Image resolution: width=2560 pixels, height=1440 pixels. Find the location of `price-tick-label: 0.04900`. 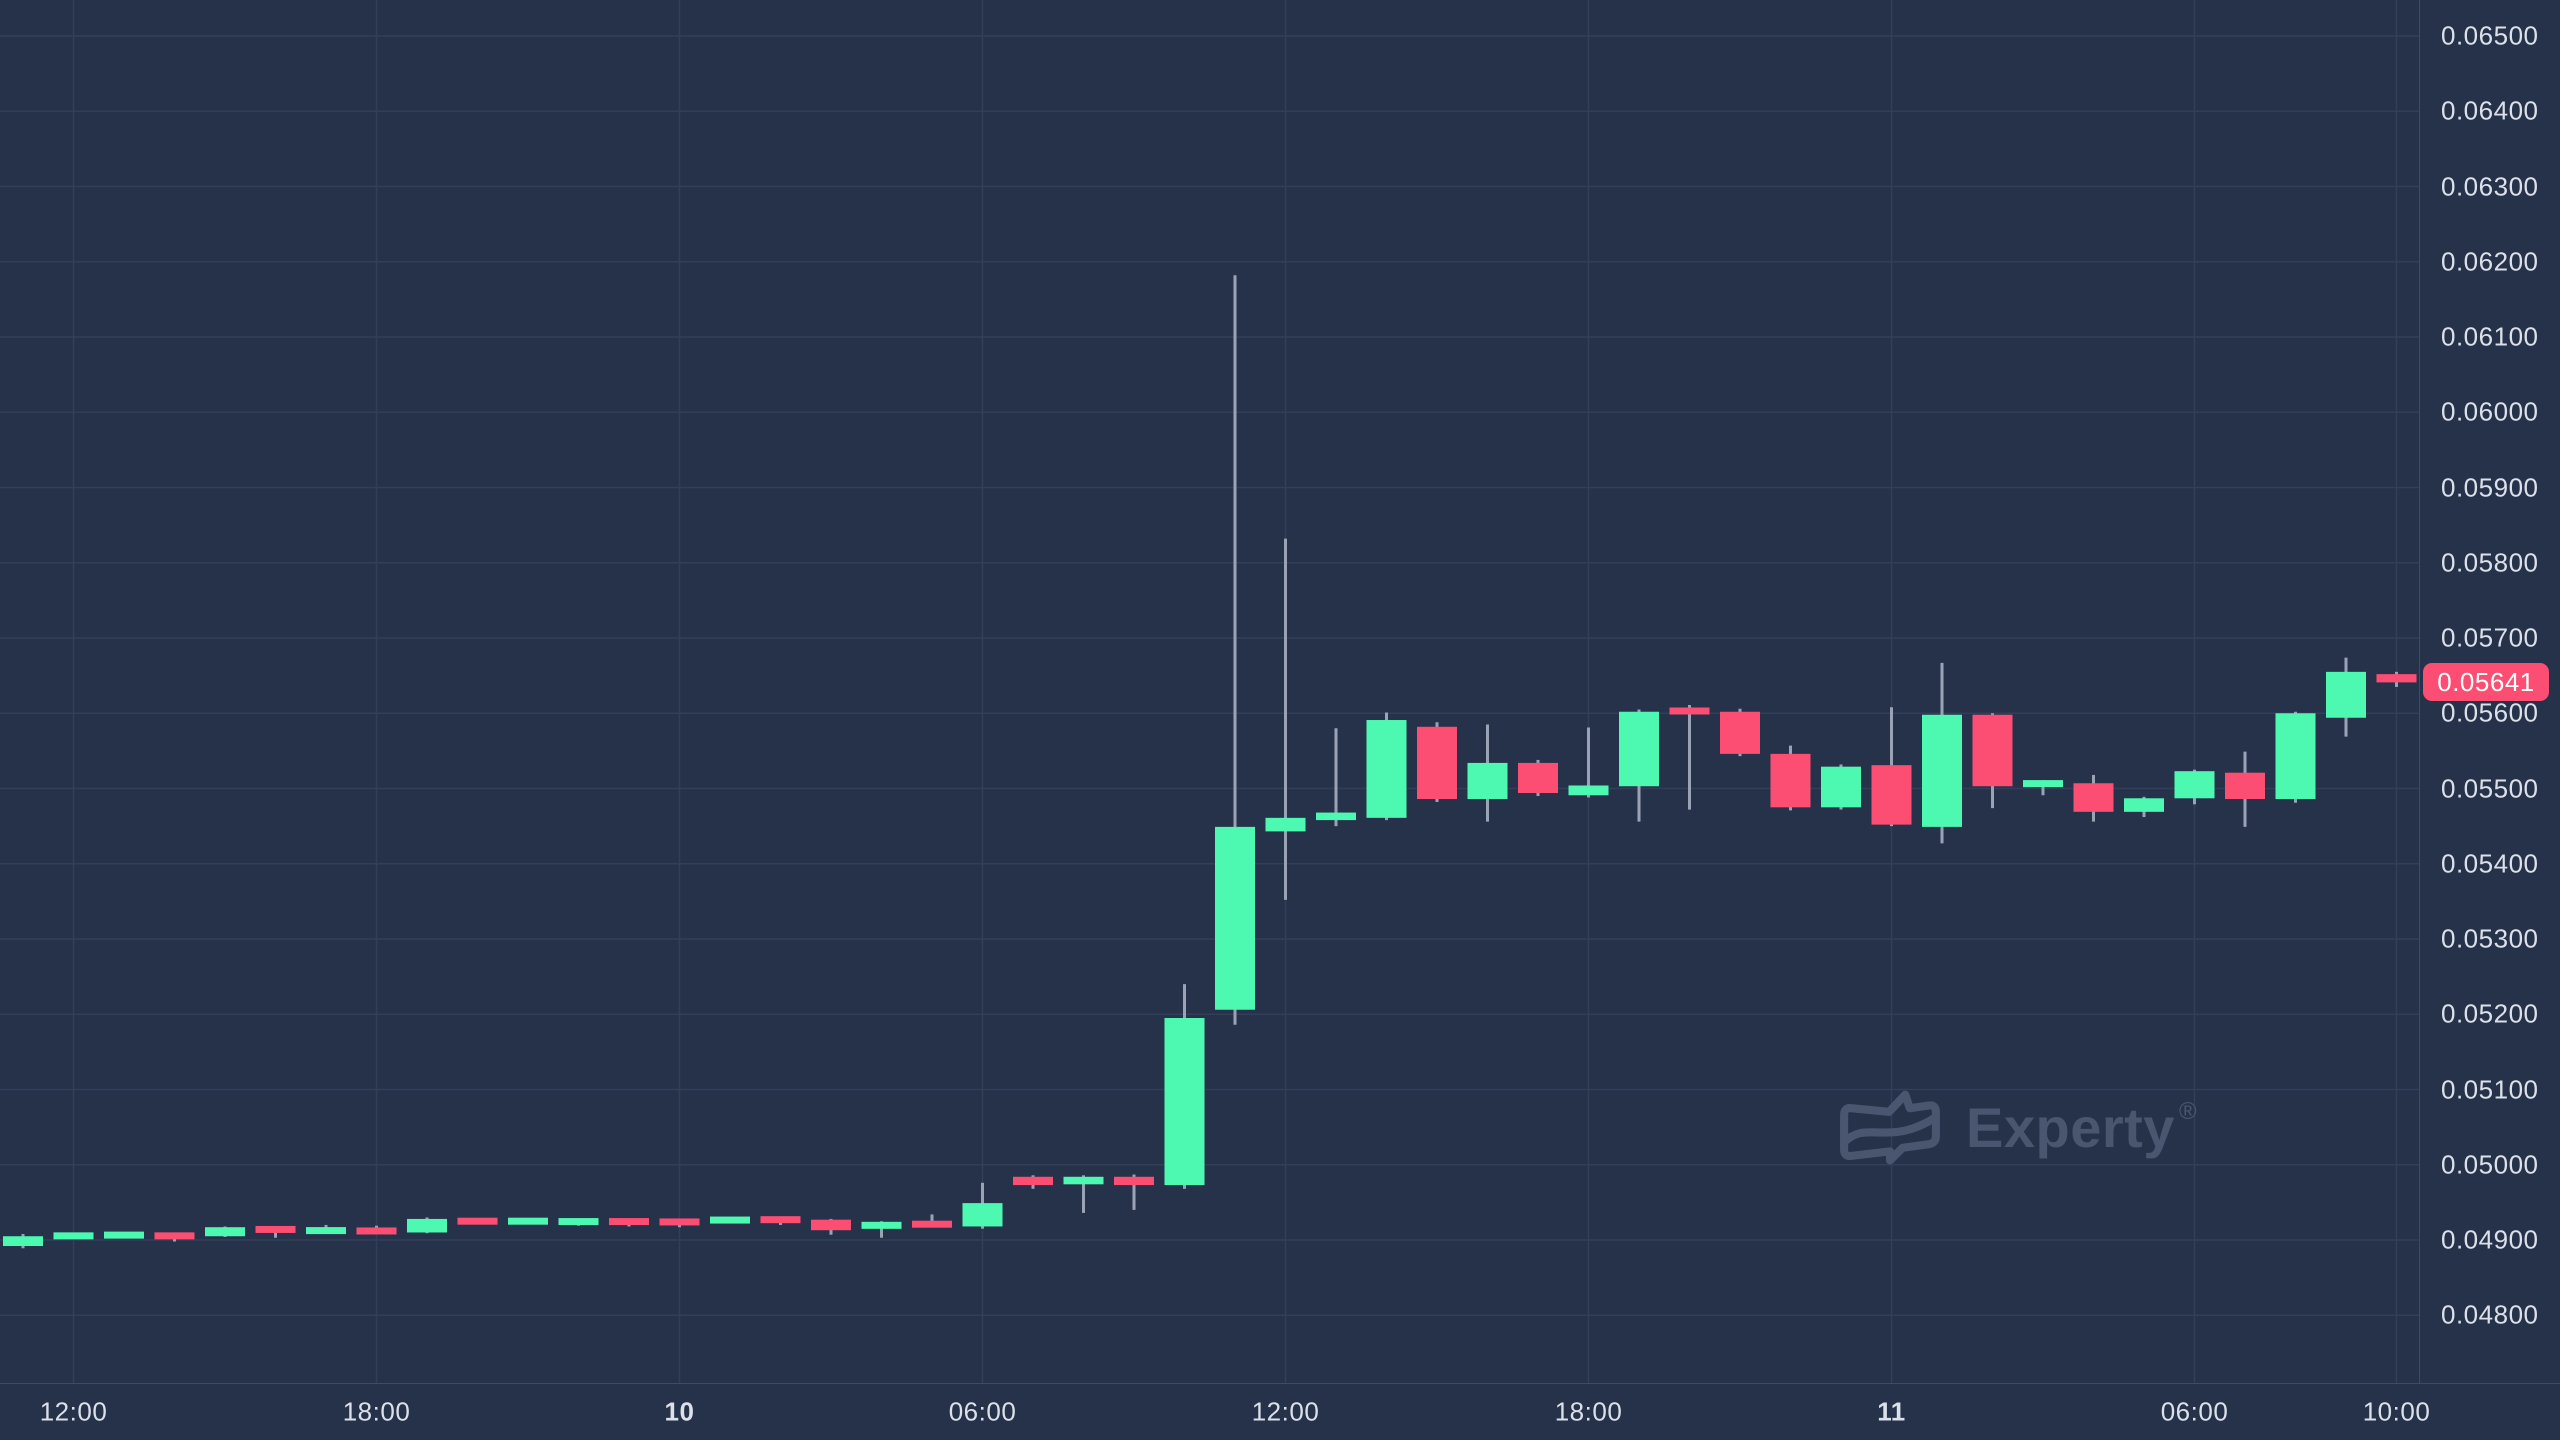

price-tick-label: 0.04900 is located at coordinates (2490, 1239).